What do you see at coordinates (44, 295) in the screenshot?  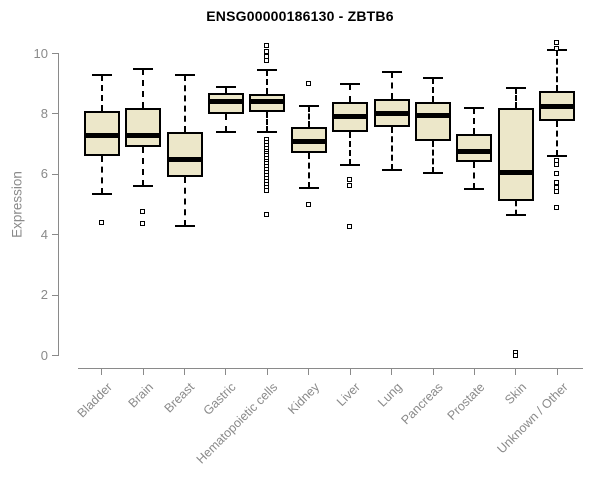 I see `y-tick-label: 2` at bounding box center [44, 295].